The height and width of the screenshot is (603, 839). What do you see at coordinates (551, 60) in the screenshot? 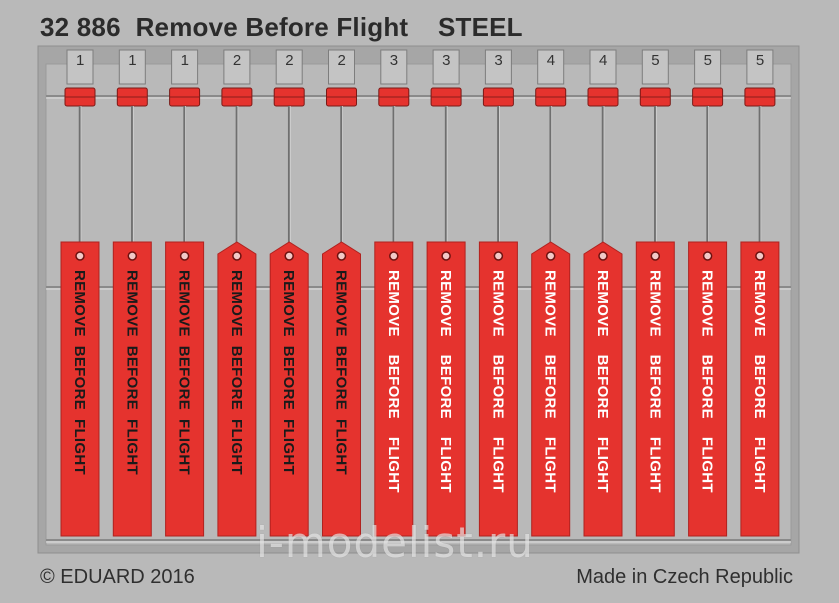
I see `tag-10-number: 4` at bounding box center [551, 60].